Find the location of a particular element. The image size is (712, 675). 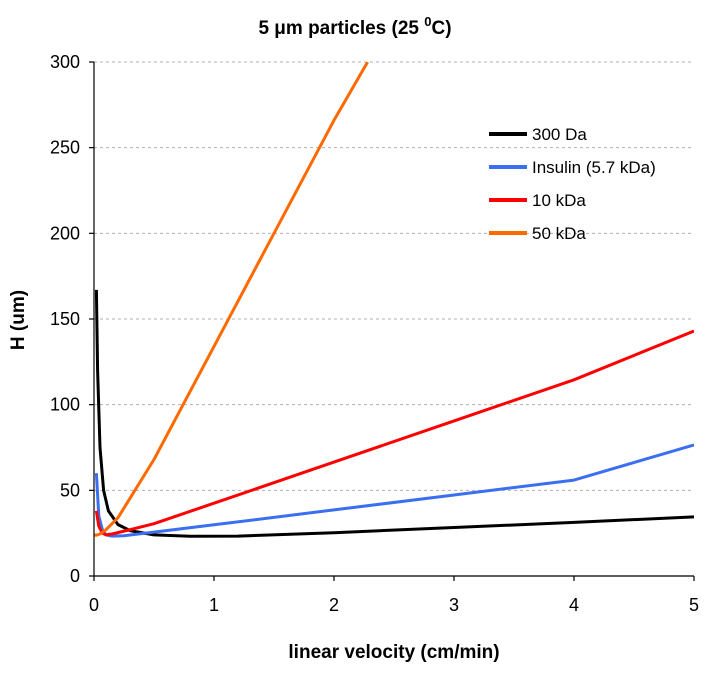

legend-label-2: 10 kDa is located at coordinates (559, 200).